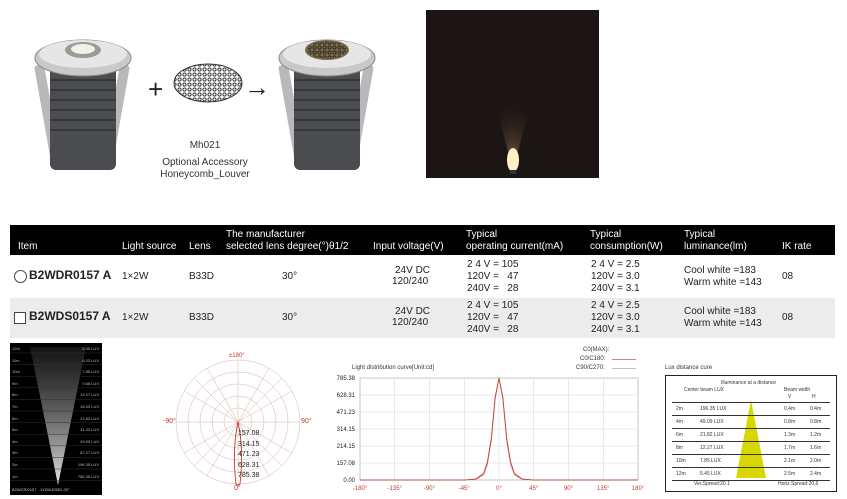  I want to click on legend-c0c180: C0/C180:, so click(593, 359).